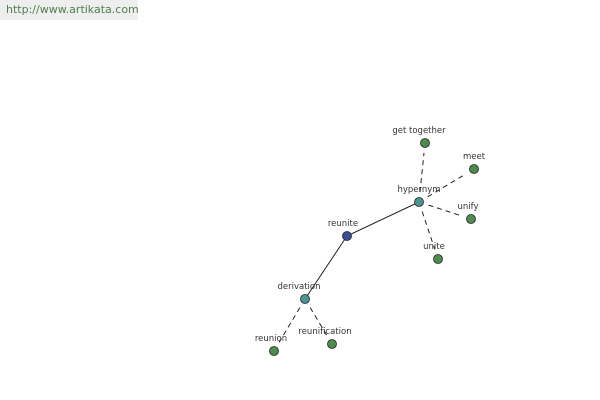 Image resolution: width=600 pixels, height=400 pixels. I want to click on node-label: unite, so click(434, 247).